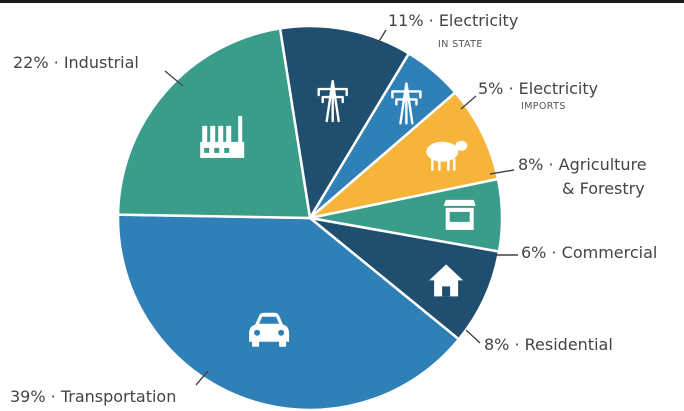 The image size is (684, 411). What do you see at coordinates (342, 1) in the screenshot?
I see `top-rule` at bounding box center [342, 1].